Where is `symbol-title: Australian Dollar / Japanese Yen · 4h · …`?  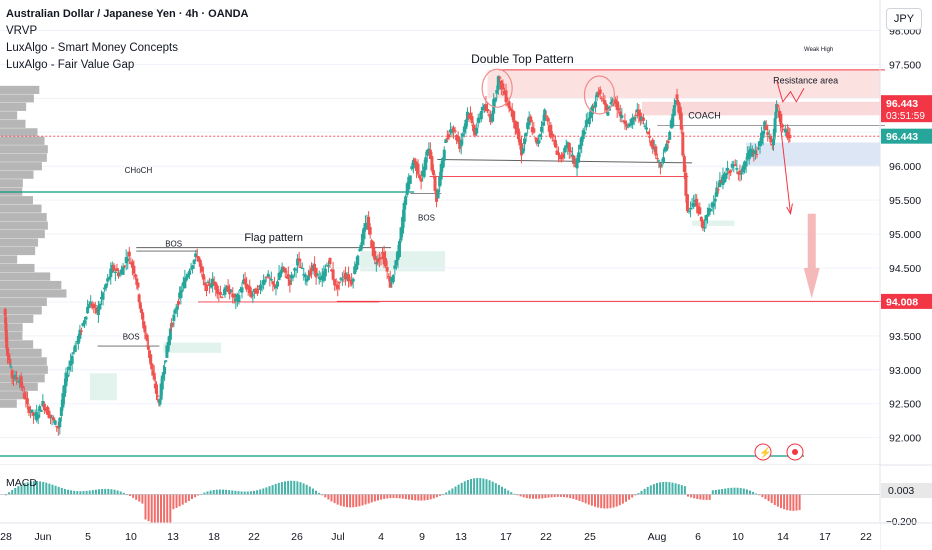 symbol-title: Australian Dollar / Japanese Yen · 4h · … is located at coordinates (127, 14).